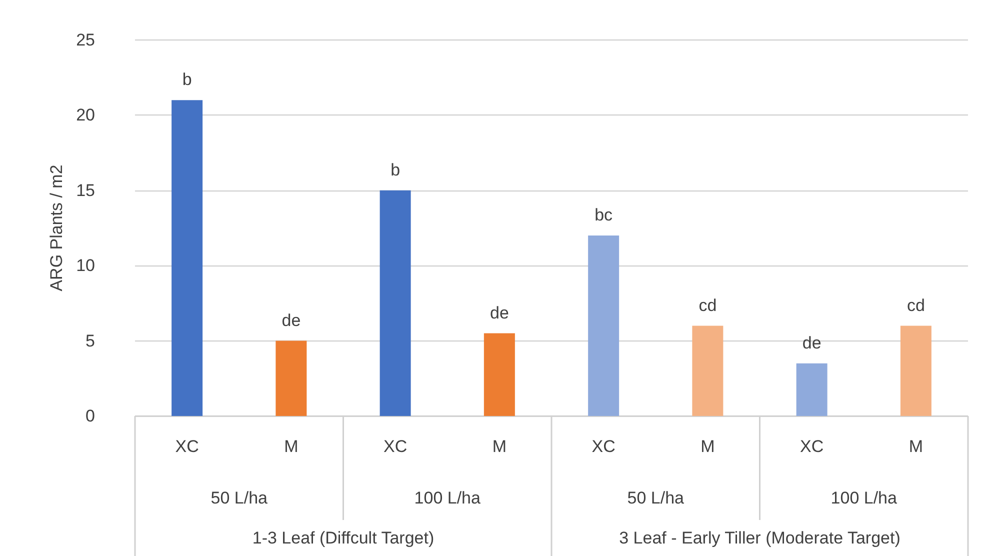 This screenshot has height=556, width=984. What do you see at coordinates (90, 340) in the screenshot?
I see `y-tick-label: 5` at bounding box center [90, 340].